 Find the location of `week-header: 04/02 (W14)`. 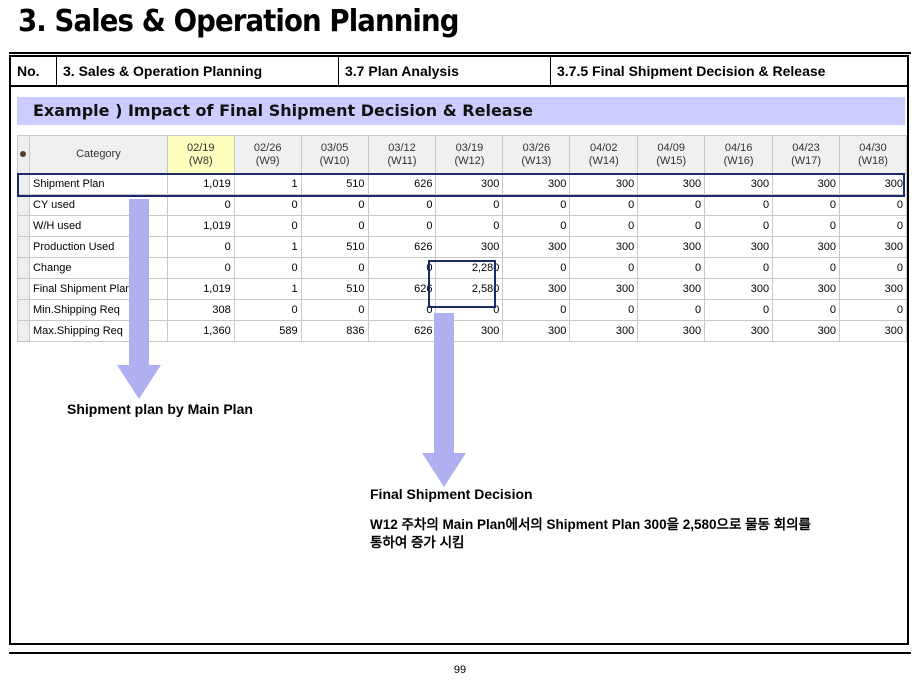

week-header: 04/02 (W14) is located at coordinates (604, 154).